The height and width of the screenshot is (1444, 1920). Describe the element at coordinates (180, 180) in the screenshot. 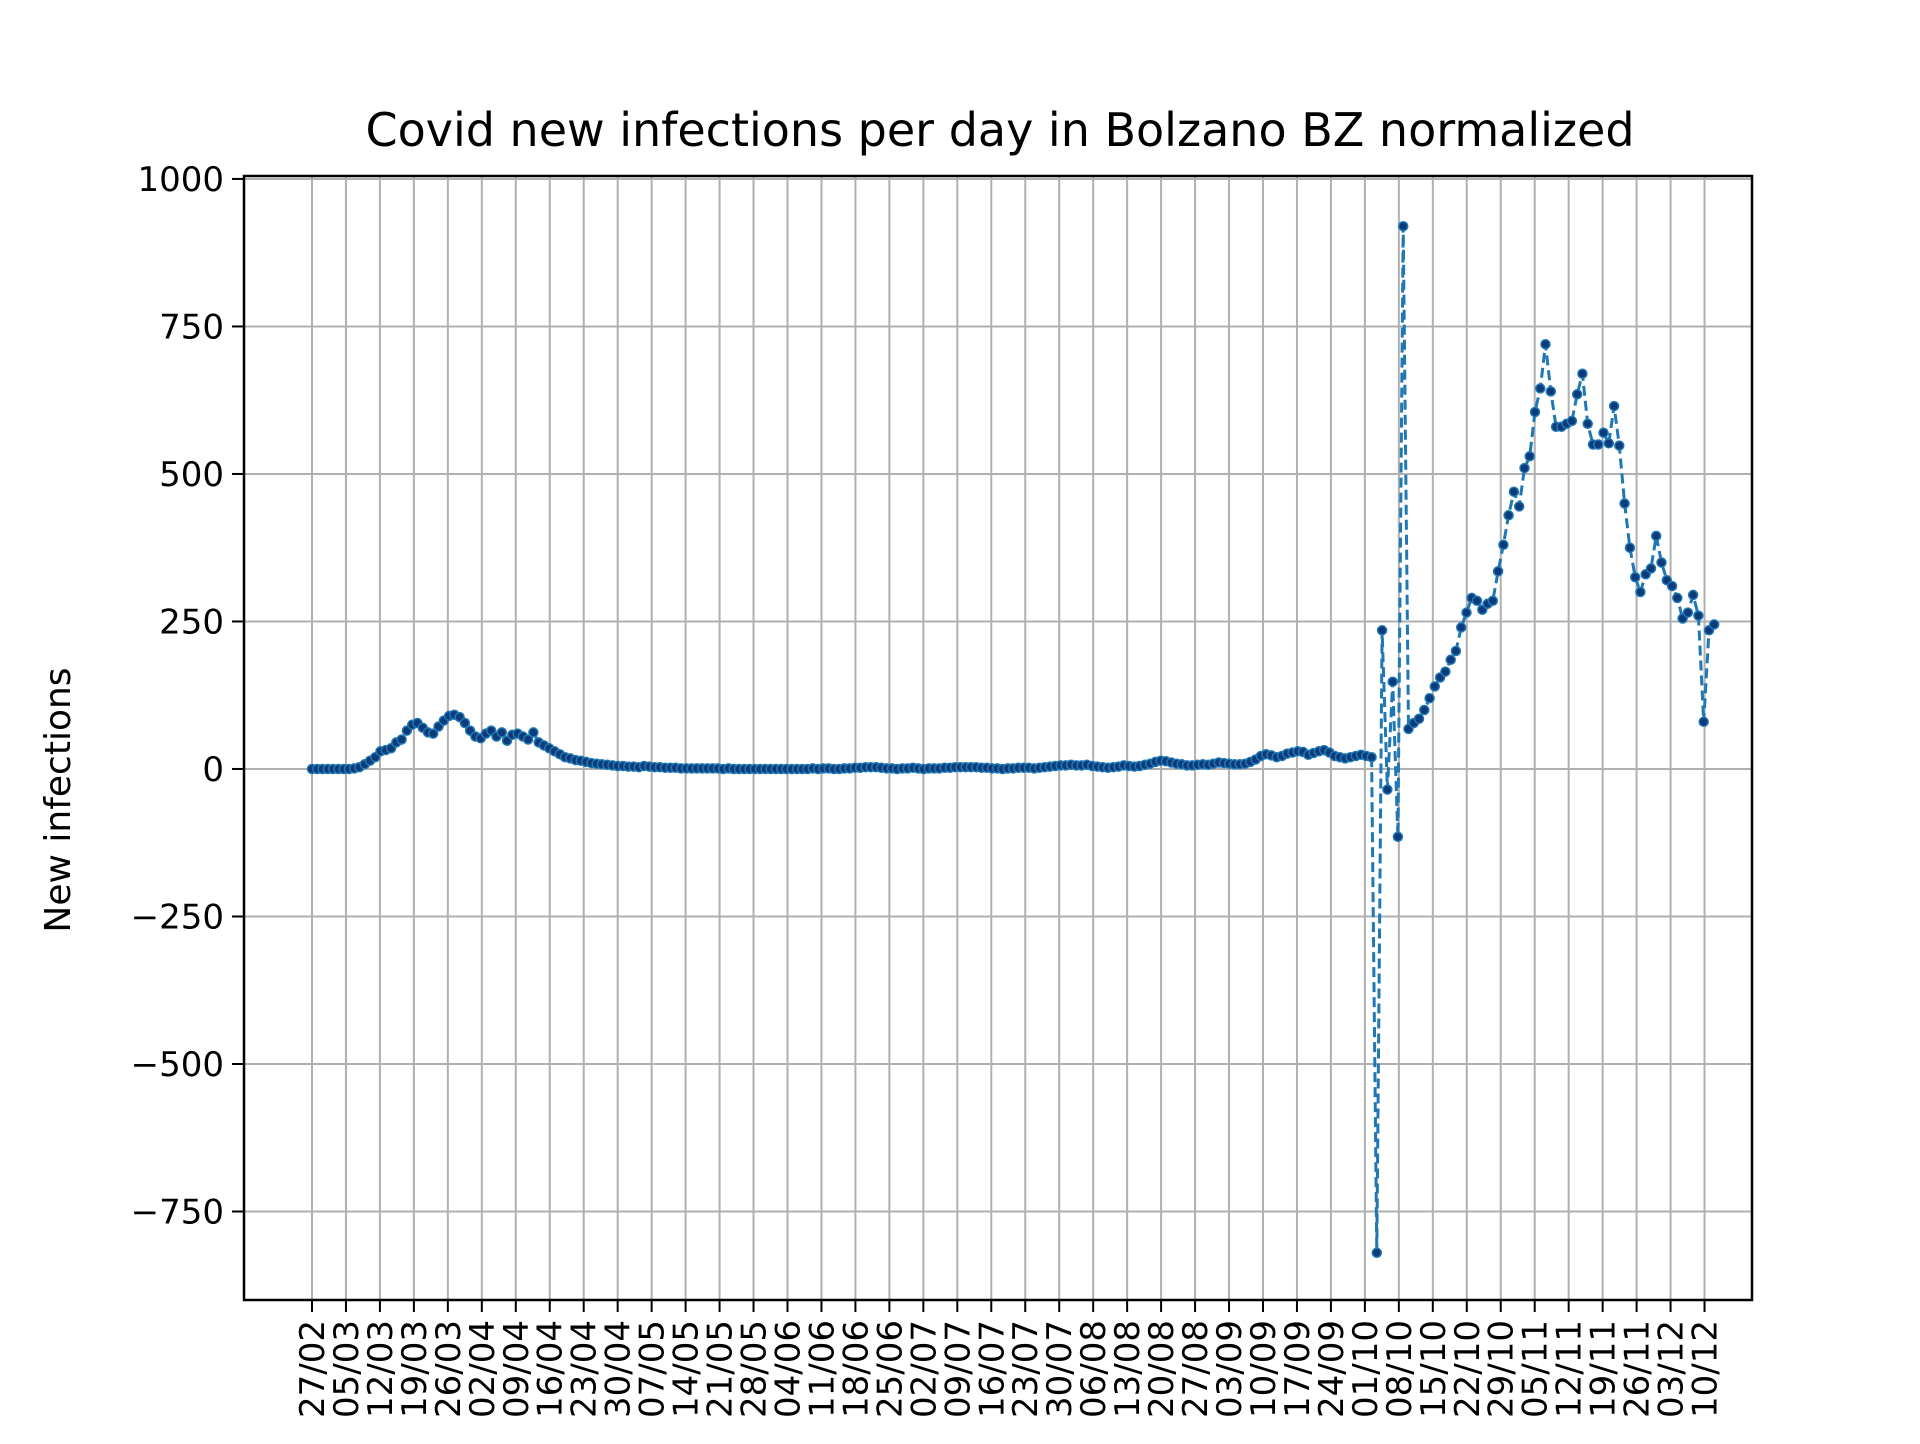

I see `y-tick-label: 1000` at that location.